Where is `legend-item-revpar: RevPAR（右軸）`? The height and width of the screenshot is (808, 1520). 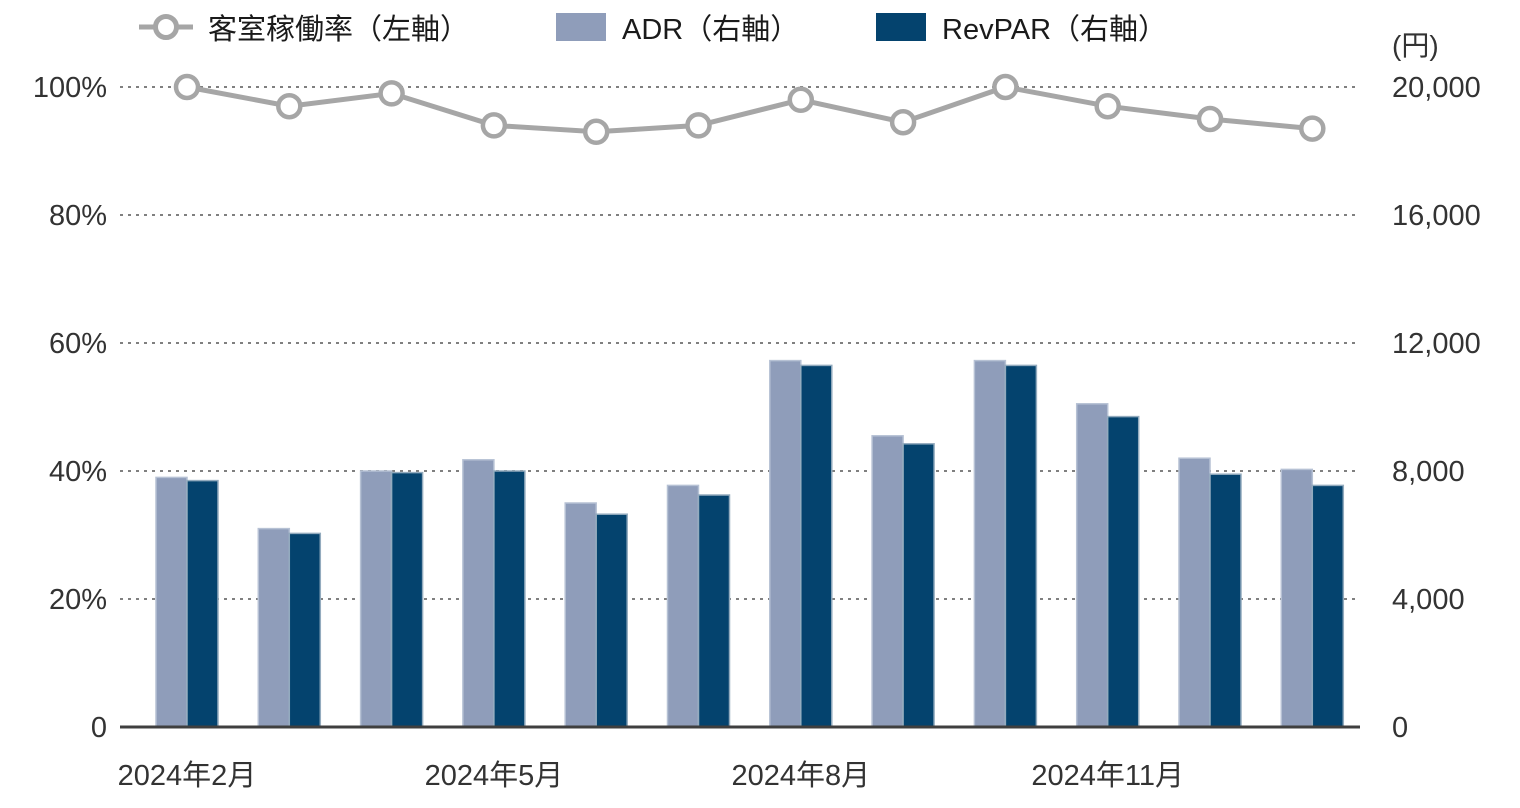
legend-item-revpar: RevPAR（右軸） is located at coordinates (1021, 27).